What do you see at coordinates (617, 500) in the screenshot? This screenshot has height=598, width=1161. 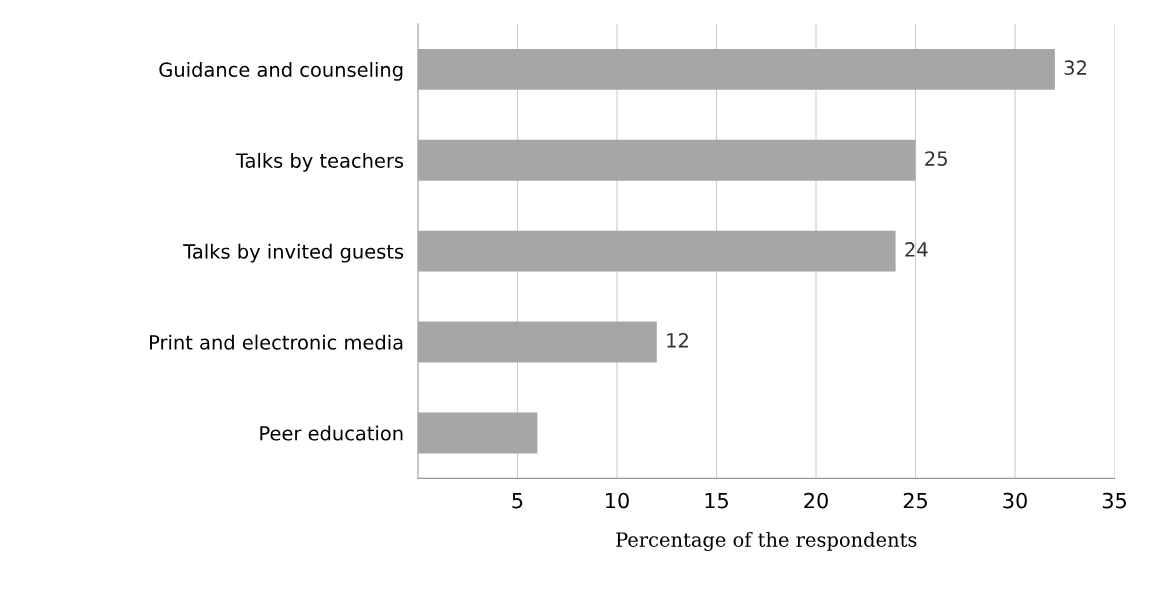 I see `x-tick-label: 10` at bounding box center [617, 500].